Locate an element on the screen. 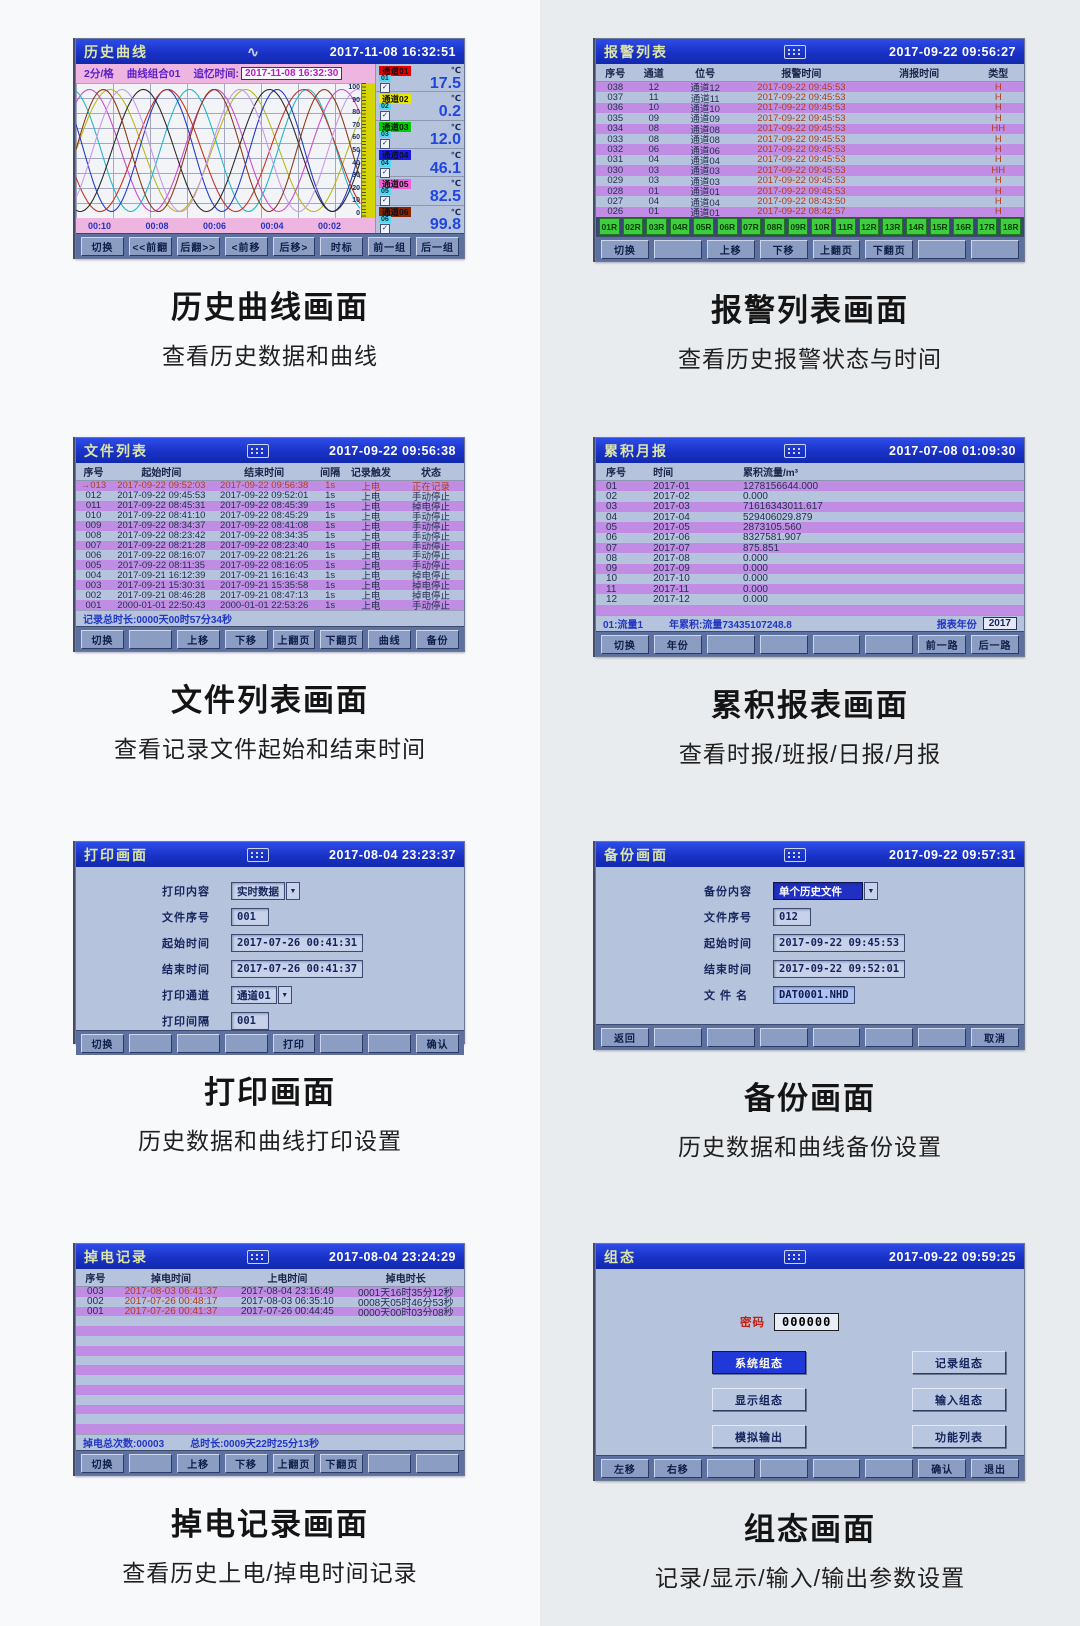  softkey-button: 右移 is located at coordinates (677, 1468).